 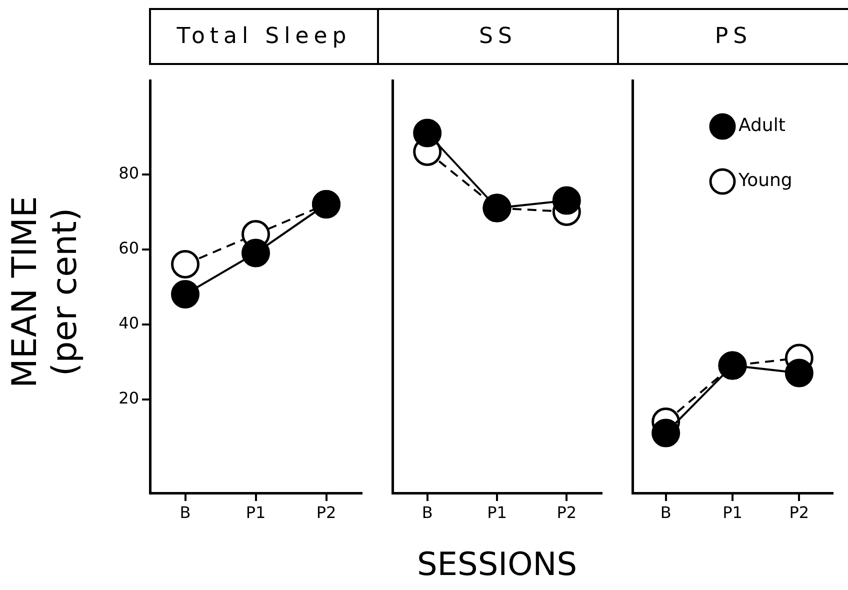 I want to click on chart-title: PS, so click(x=732, y=36).